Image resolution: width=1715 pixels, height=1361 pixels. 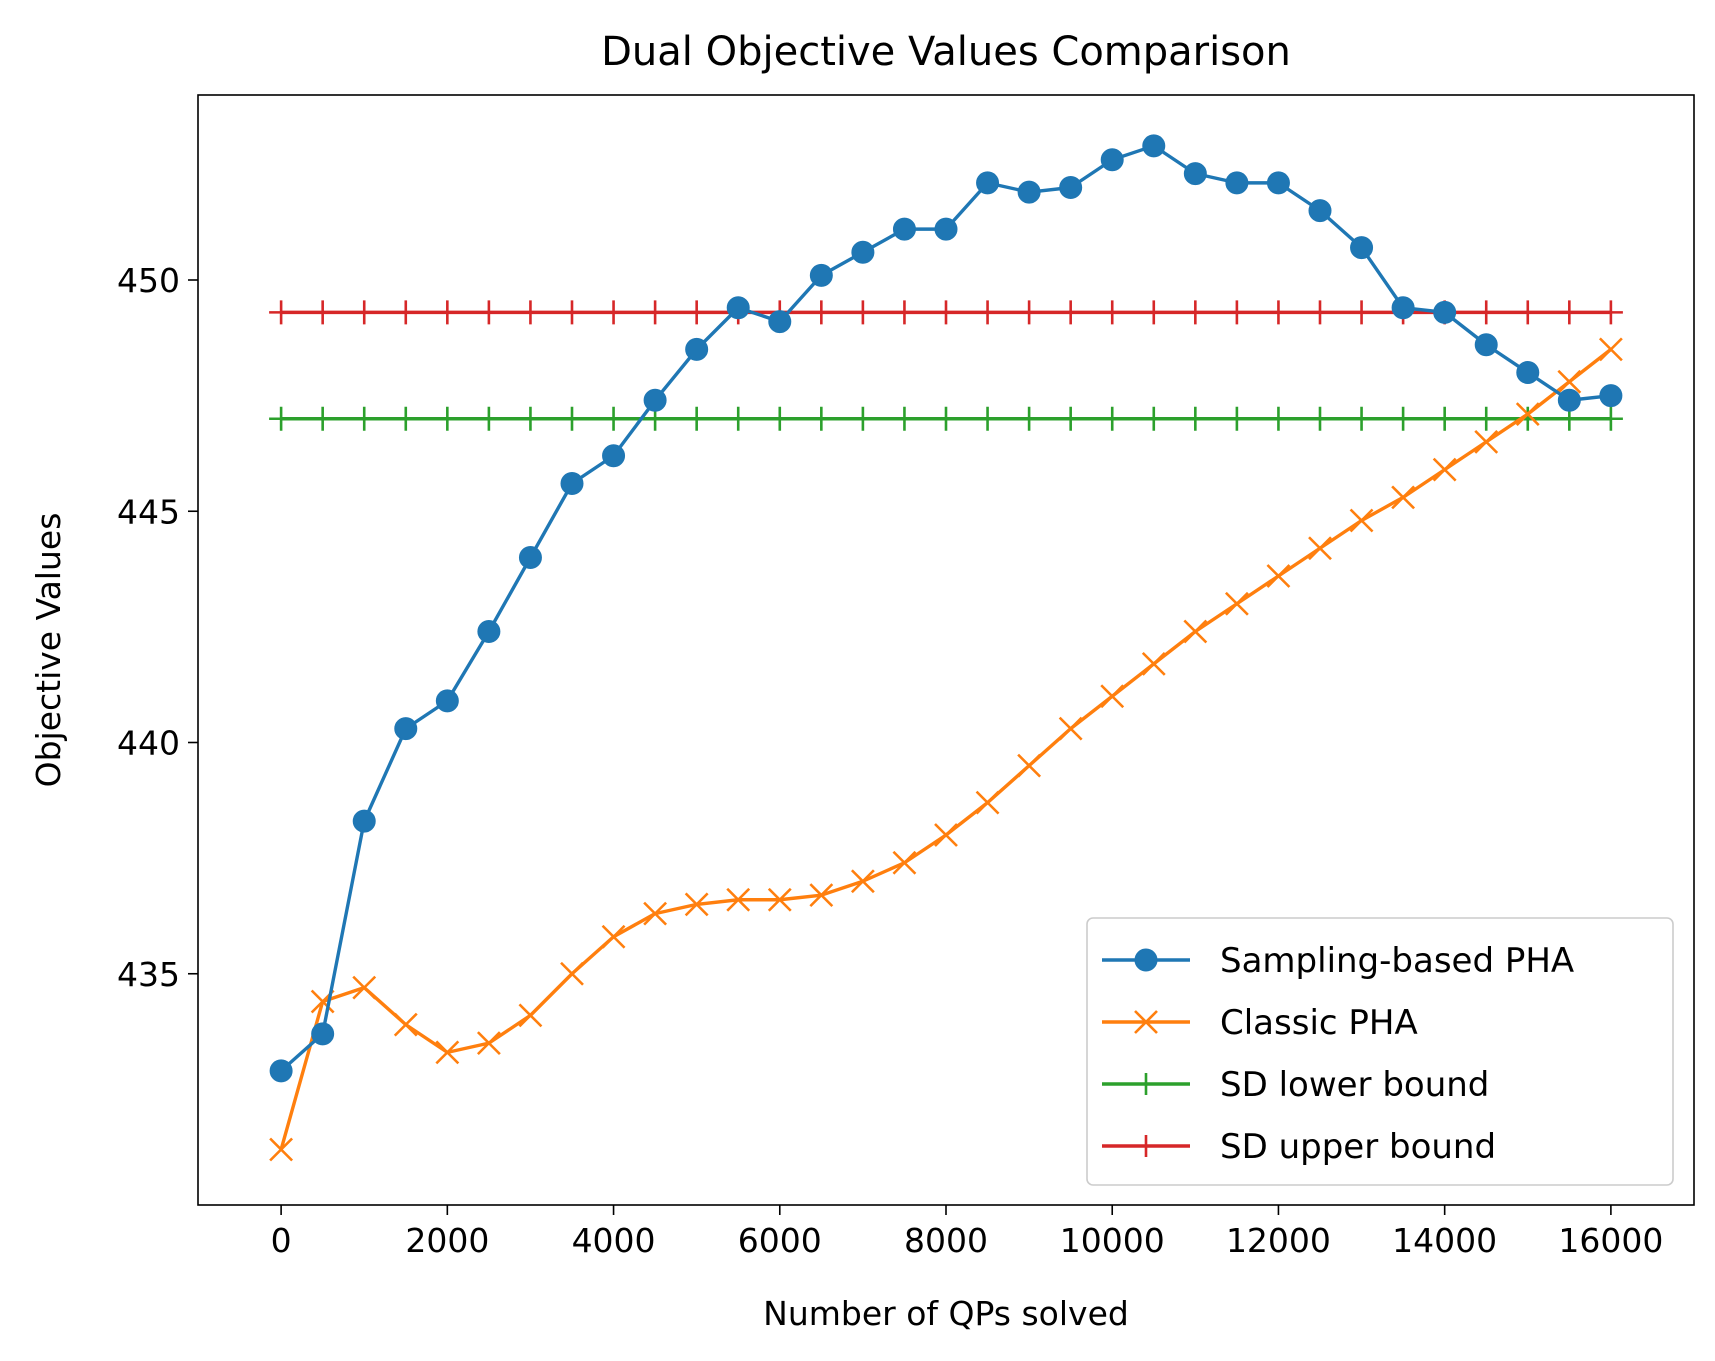 What do you see at coordinates (1610, 1240) in the screenshot?
I see `x-tick-label: 16000` at bounding box center [1610, 1240].